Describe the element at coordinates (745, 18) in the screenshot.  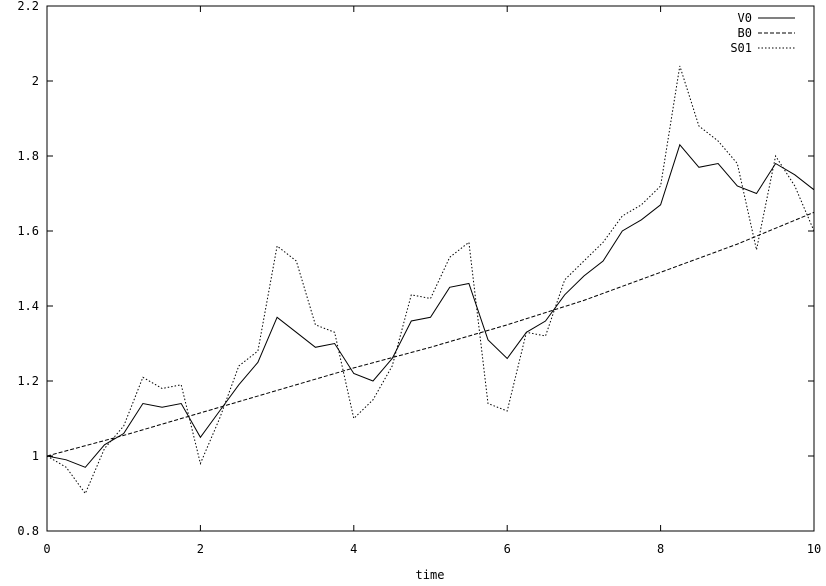
I see `legend-label: V0` at that location.